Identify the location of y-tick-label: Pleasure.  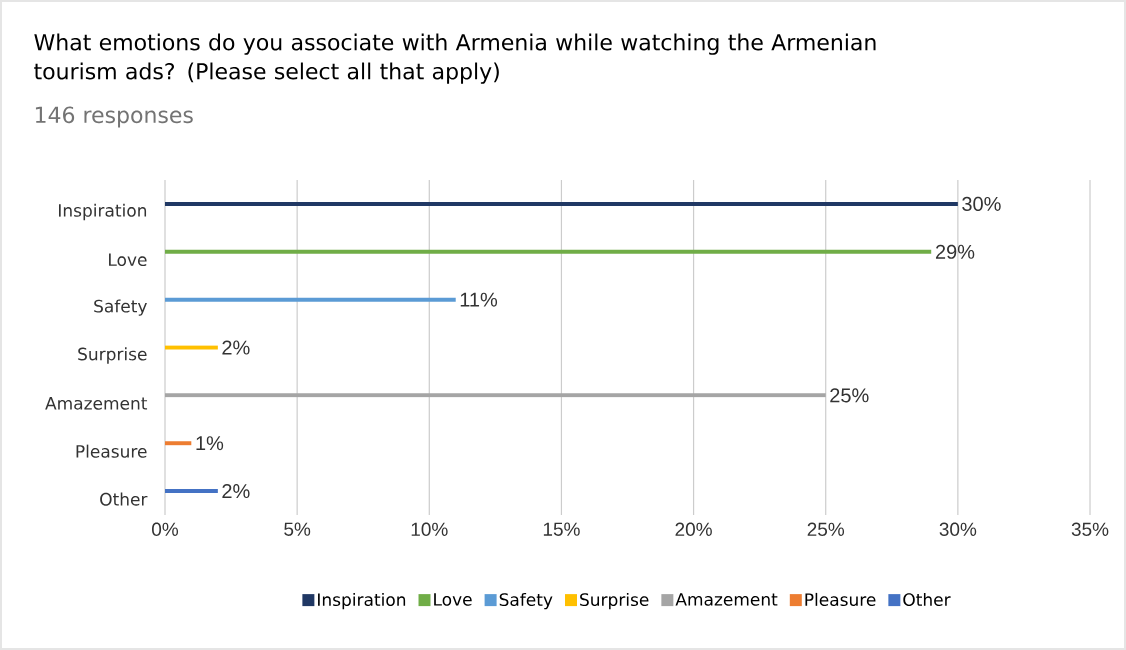
(111, 451).